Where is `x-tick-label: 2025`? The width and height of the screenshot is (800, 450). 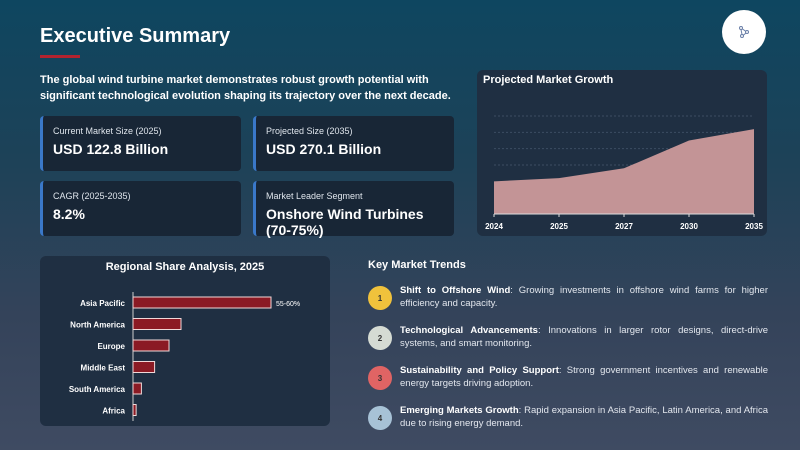
x-tick-label: 2025 is located at coordinates (559, 226).